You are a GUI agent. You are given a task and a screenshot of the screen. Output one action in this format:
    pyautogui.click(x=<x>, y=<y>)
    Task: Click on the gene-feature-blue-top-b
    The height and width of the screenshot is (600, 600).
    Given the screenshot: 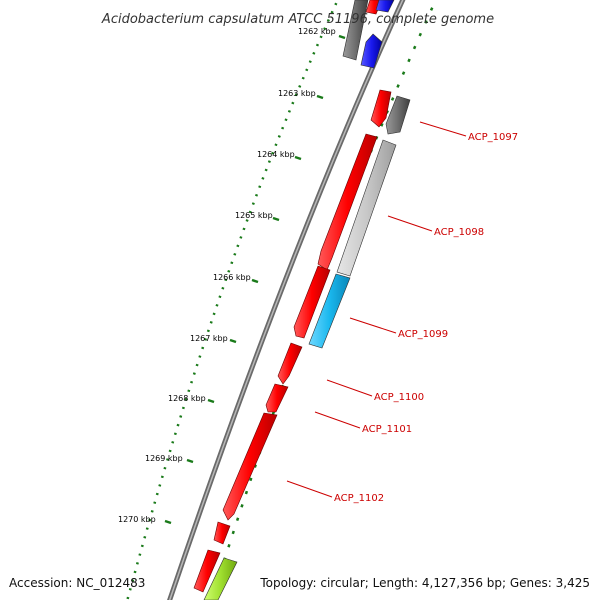 What is the action you would take?
    pyautogui.click(x=371, y=51)
    